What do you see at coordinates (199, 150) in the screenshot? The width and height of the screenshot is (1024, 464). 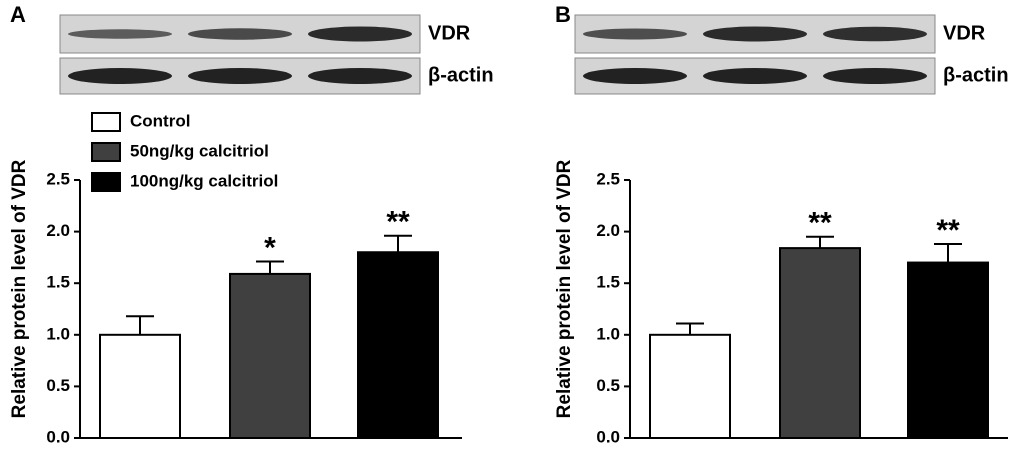 I see `legend-label: 50ng/kg calcitriol` at bounding box center [199, 150].